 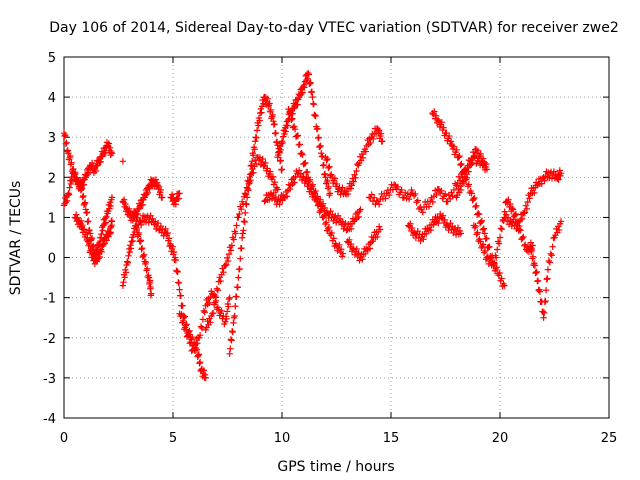 I want to click on x-tick-label: 15, so click(x=391, y=438).